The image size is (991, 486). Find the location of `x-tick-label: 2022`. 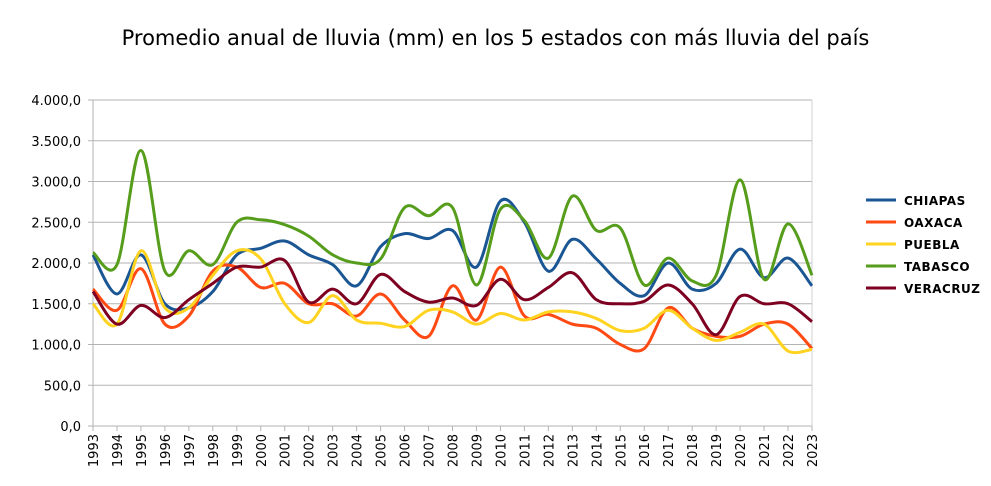

x-tick-label: 2022 is located at coordinates (789, 450).